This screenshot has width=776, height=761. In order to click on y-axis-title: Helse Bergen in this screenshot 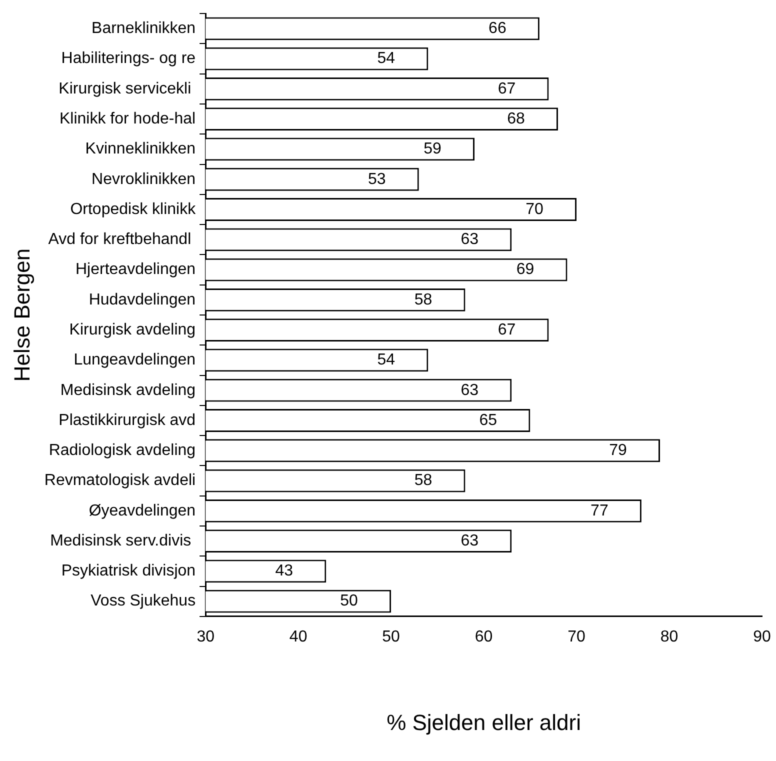, I will do `click(21, 315)`.